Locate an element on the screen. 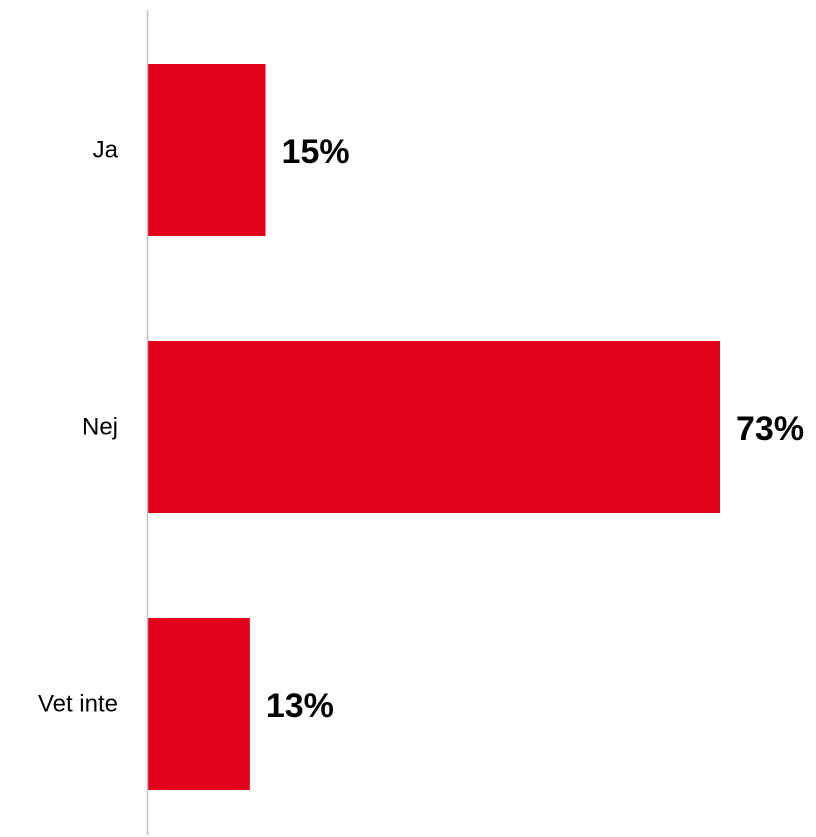  data-label: 15% is located at coordinates (316, 152).